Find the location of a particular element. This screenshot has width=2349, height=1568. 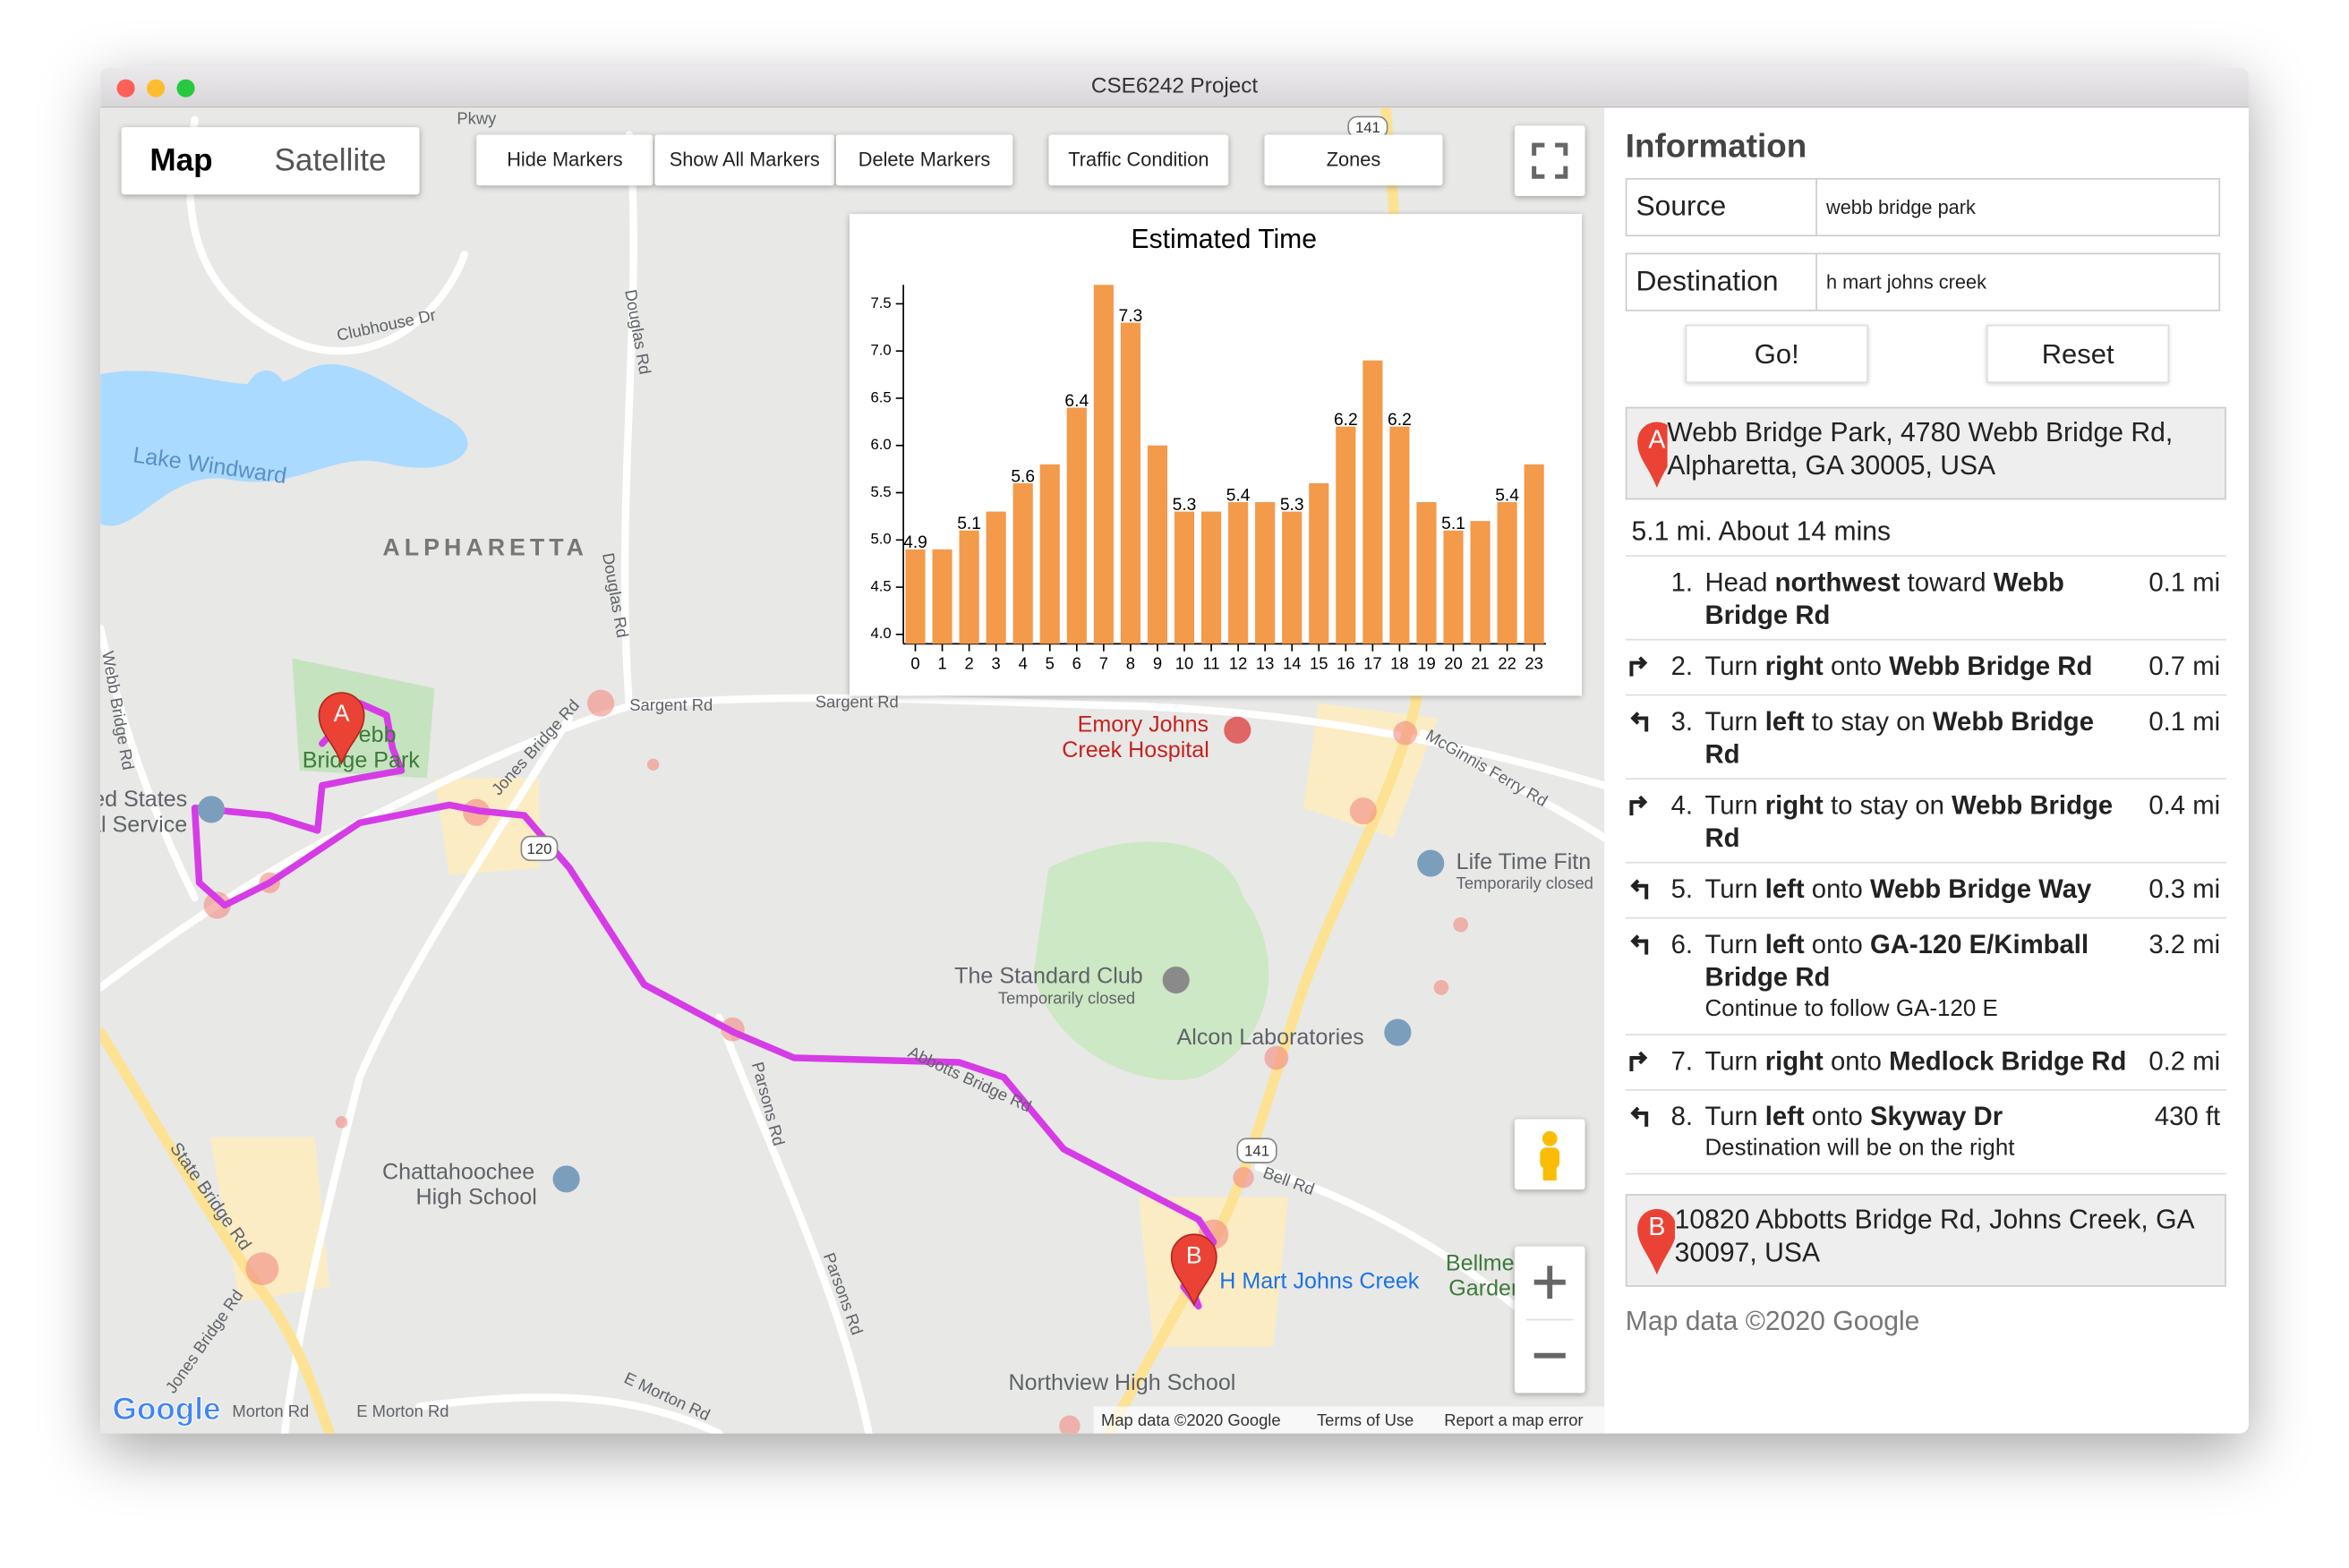

map-label: Northview High School is located at coordinates (1122, 1382).